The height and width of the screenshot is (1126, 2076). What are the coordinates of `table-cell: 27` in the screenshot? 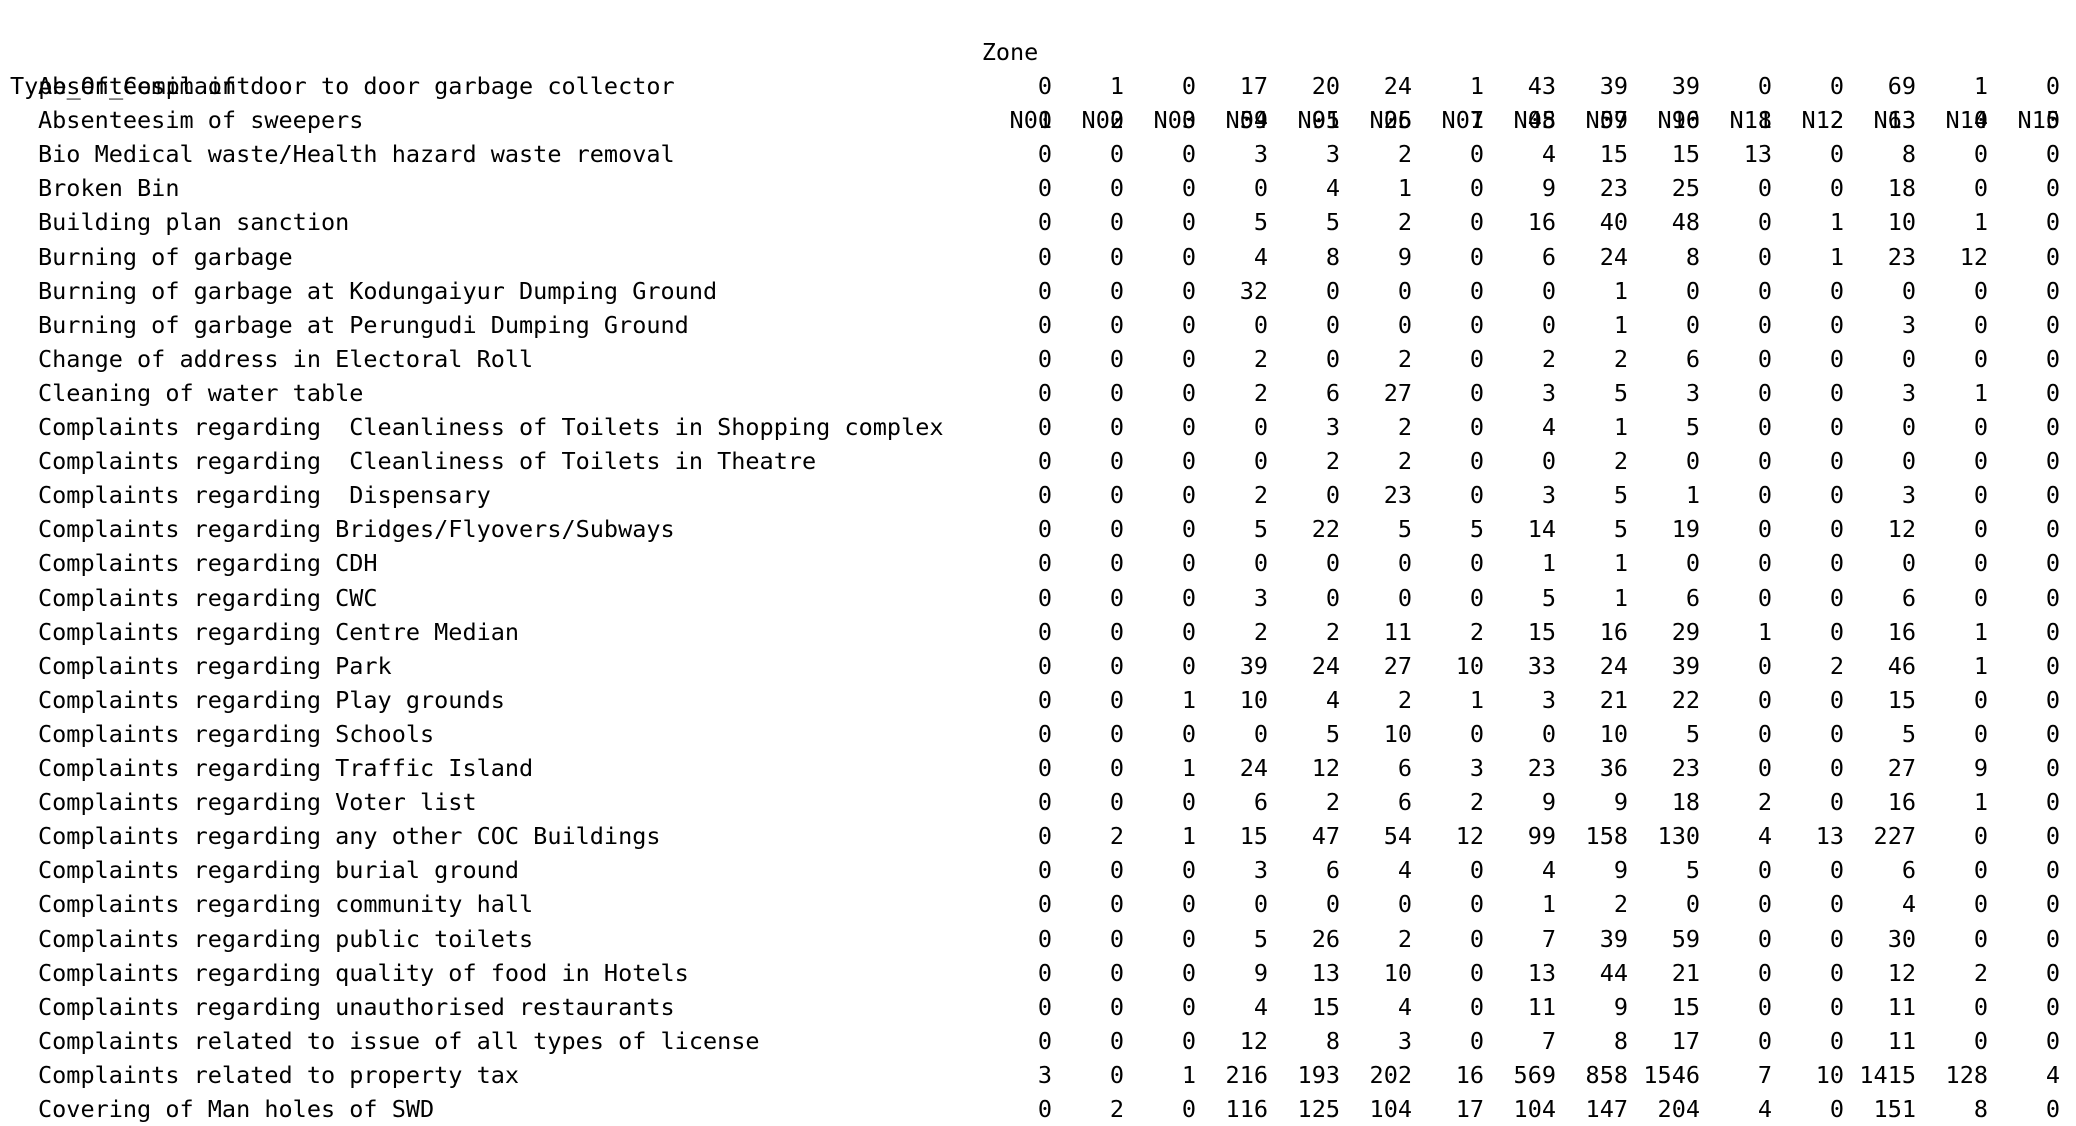 It's located at (1397, 665).